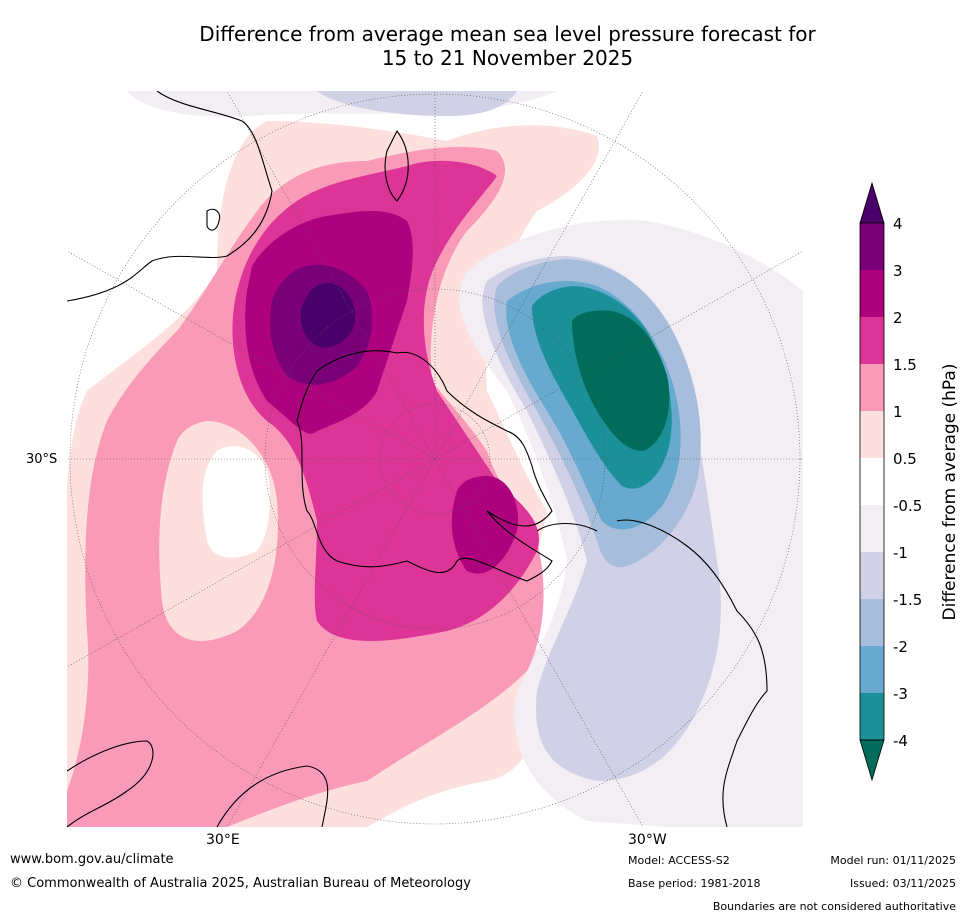 The height and width of the screenshot is (919, 965). What do you see at coordinates (872, 622) in the screenshot?
I see `colorbar-band-neg-1.5` at bounding box center [872, 622].